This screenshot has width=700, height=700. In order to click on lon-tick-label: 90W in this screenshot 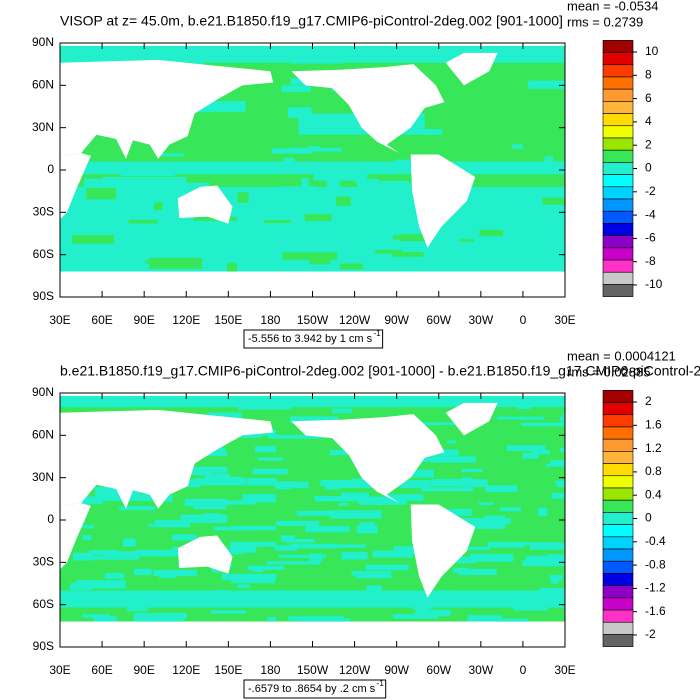, I will do `click(396, 670)`.